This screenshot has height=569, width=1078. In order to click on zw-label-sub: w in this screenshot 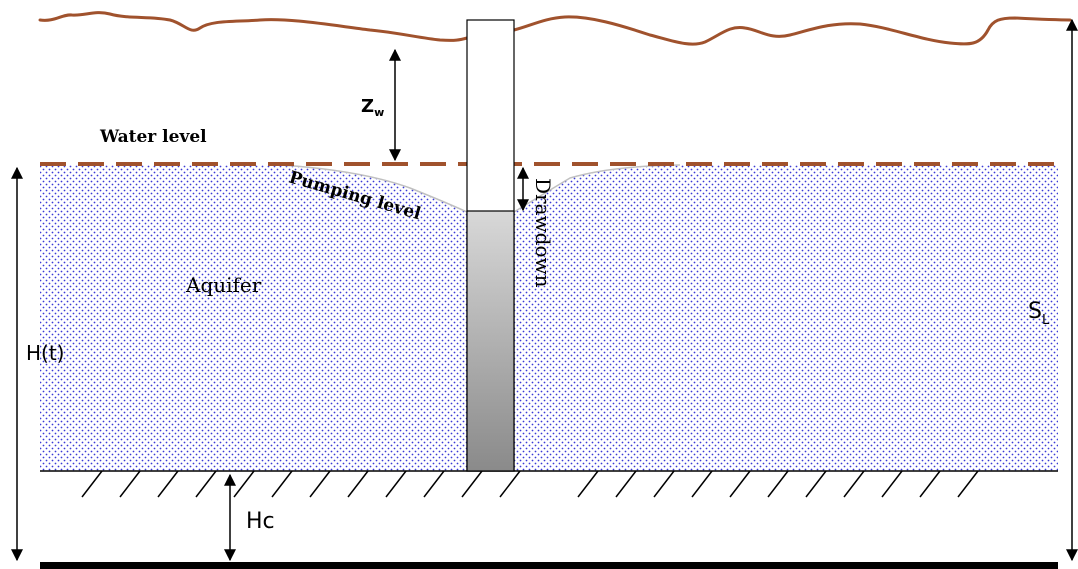, I will do `click(379, 112)`.